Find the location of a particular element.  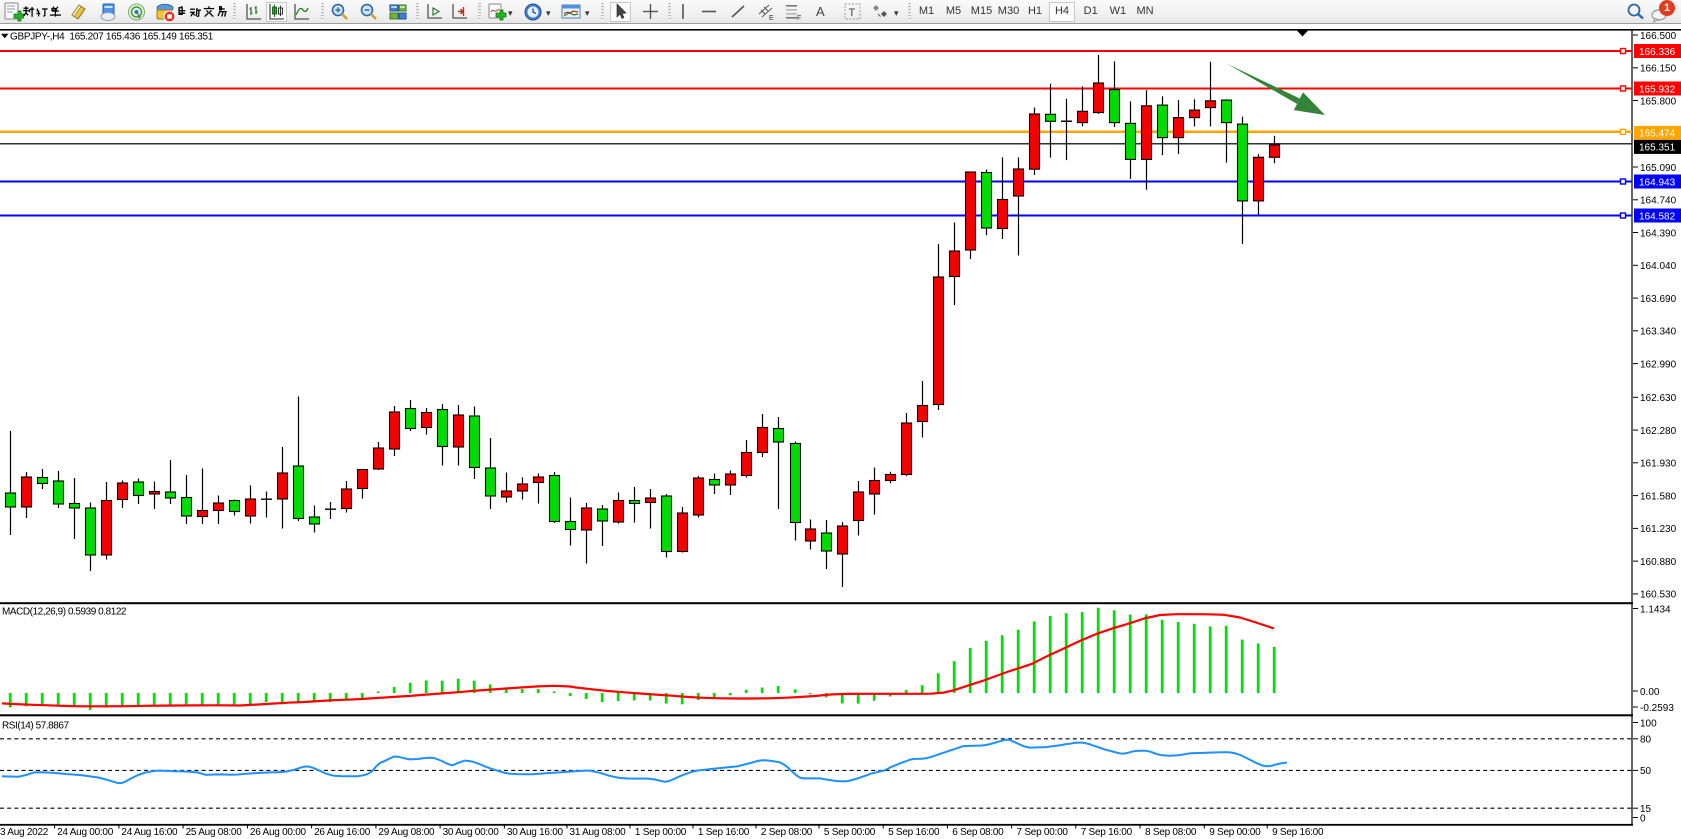

svg-text: 165.932 is located at coordinates (1657, 89).